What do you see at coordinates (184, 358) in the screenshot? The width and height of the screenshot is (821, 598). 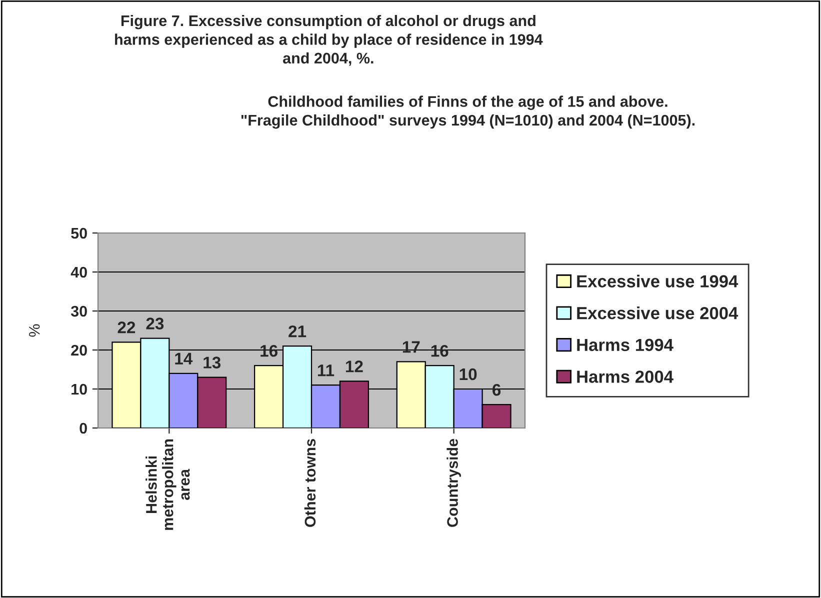 I see `data-label: 14` at bounding box center [184, 358].